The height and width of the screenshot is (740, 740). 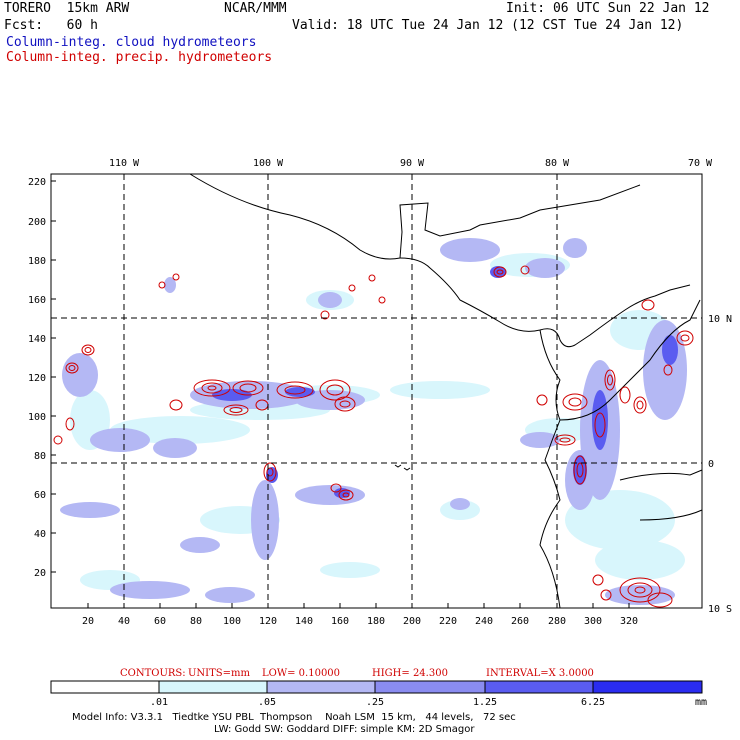 I want to click on x-tick-label: 320, so click(x=629, y=621).